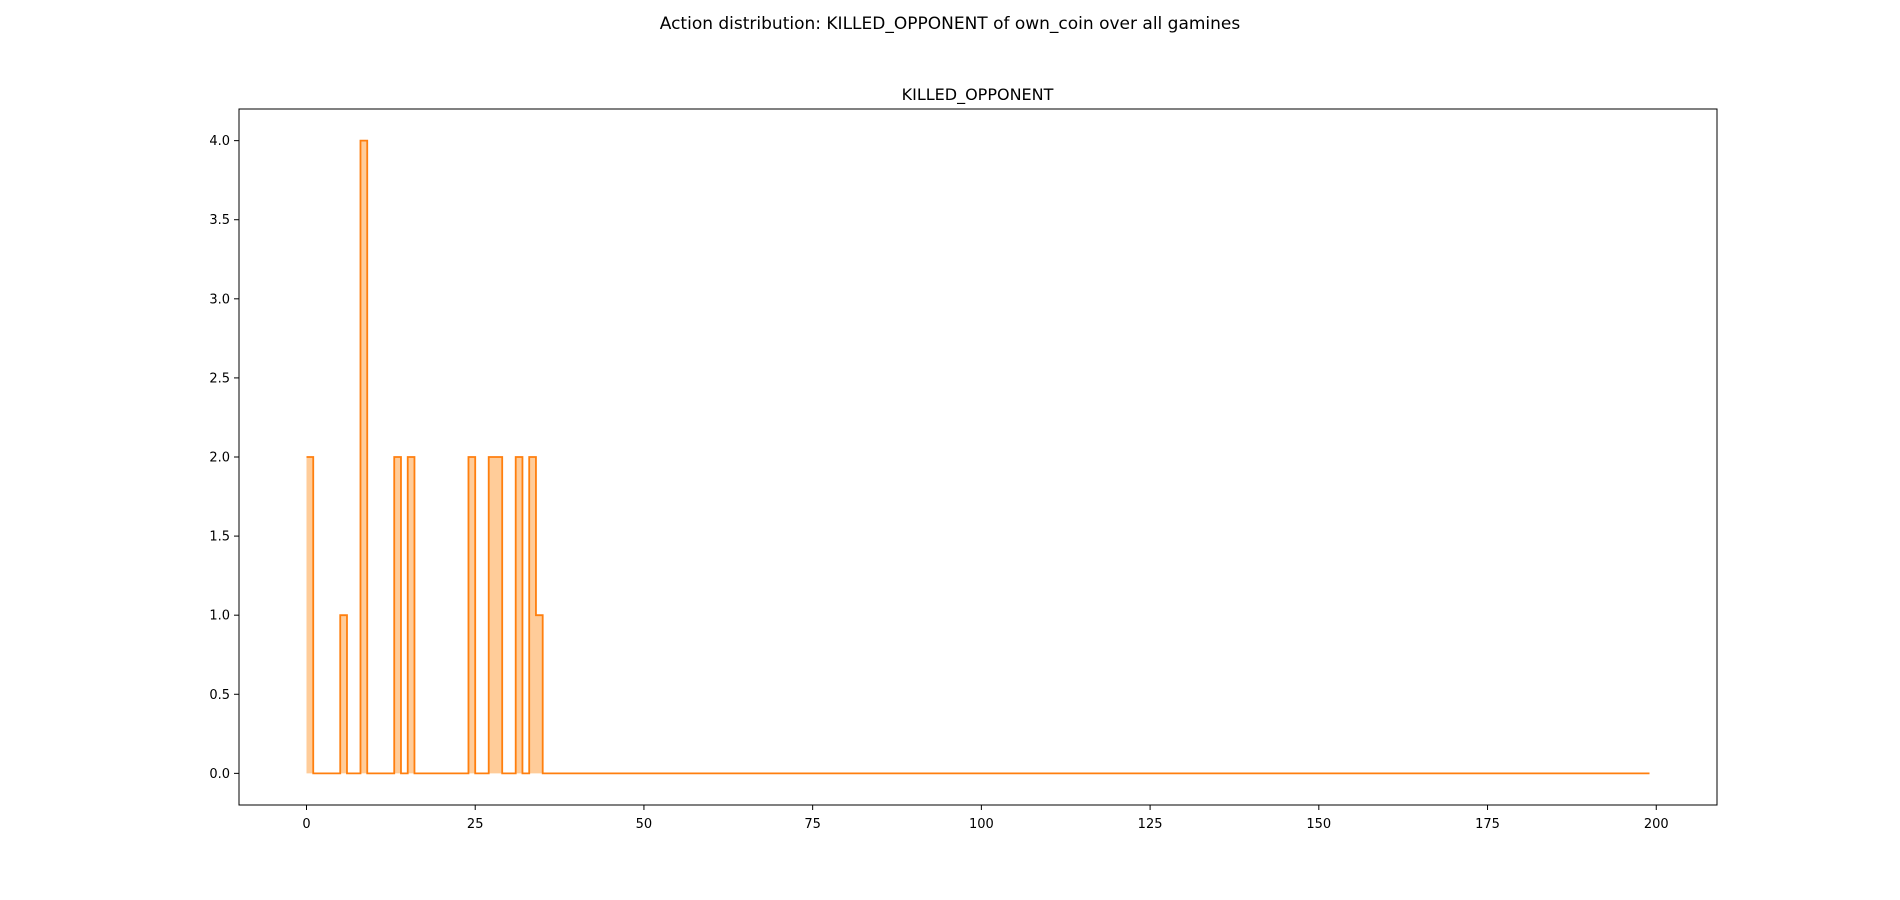 Image resolution: width=1900 pixels, height=900 pixels. Describe the element at coordinates (475, 824) in the screenshot. I see `x-tick-label: 25` at that location.